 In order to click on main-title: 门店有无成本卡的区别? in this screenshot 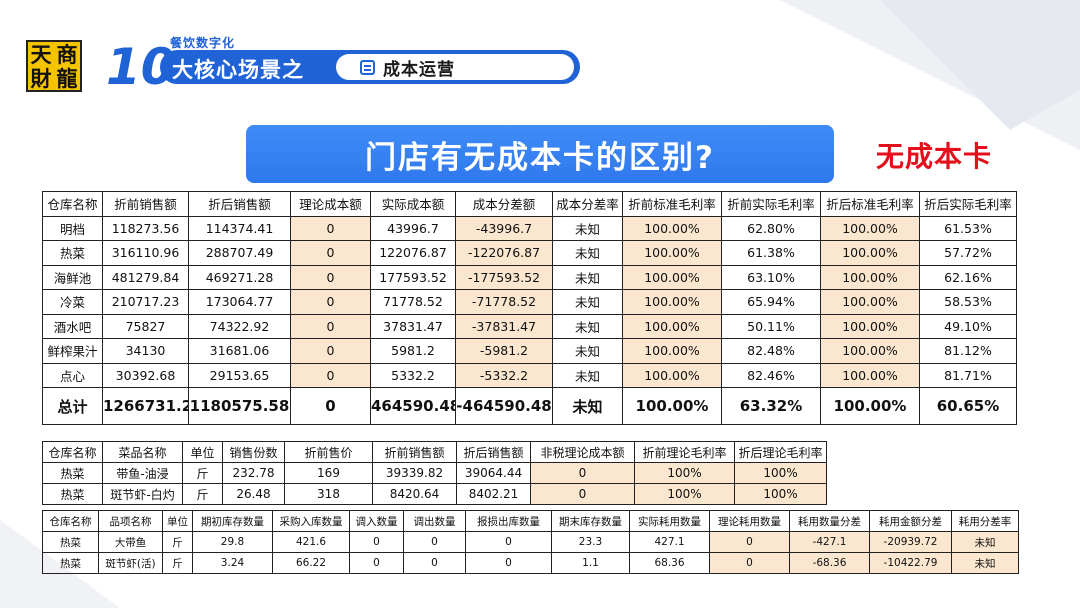, I will do `click(540, 157)`.